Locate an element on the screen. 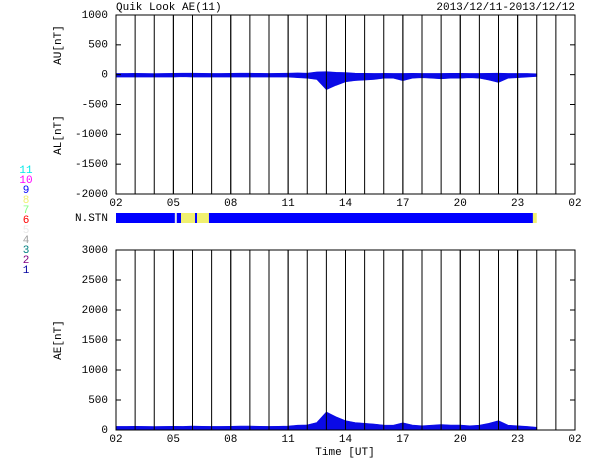  legend-entry: 9 is located at coordinates (26, 191).